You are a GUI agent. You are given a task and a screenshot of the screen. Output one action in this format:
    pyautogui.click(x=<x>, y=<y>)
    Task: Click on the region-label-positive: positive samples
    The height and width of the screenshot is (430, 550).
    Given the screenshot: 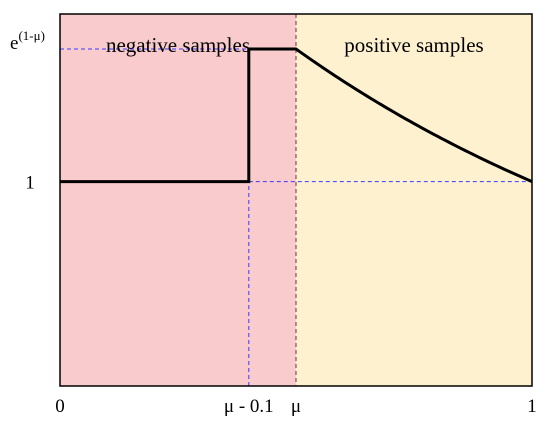 What is the action you would take?
    pyautogui.click(x=413, y=45)
    